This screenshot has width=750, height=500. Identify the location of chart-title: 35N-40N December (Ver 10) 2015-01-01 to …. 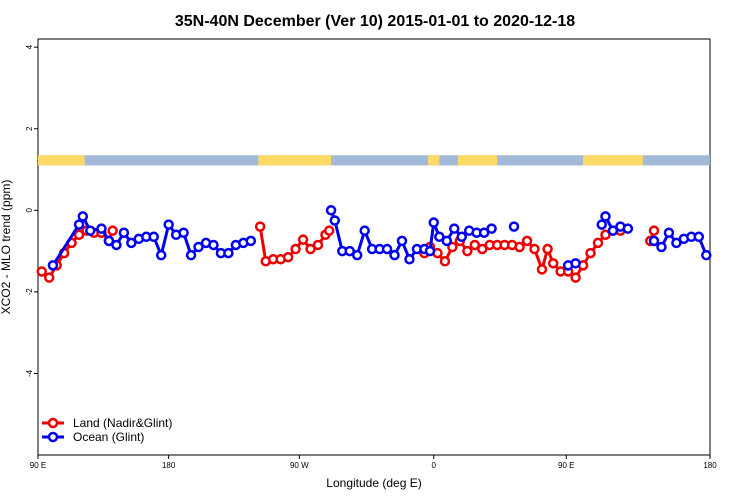
(375, 21).